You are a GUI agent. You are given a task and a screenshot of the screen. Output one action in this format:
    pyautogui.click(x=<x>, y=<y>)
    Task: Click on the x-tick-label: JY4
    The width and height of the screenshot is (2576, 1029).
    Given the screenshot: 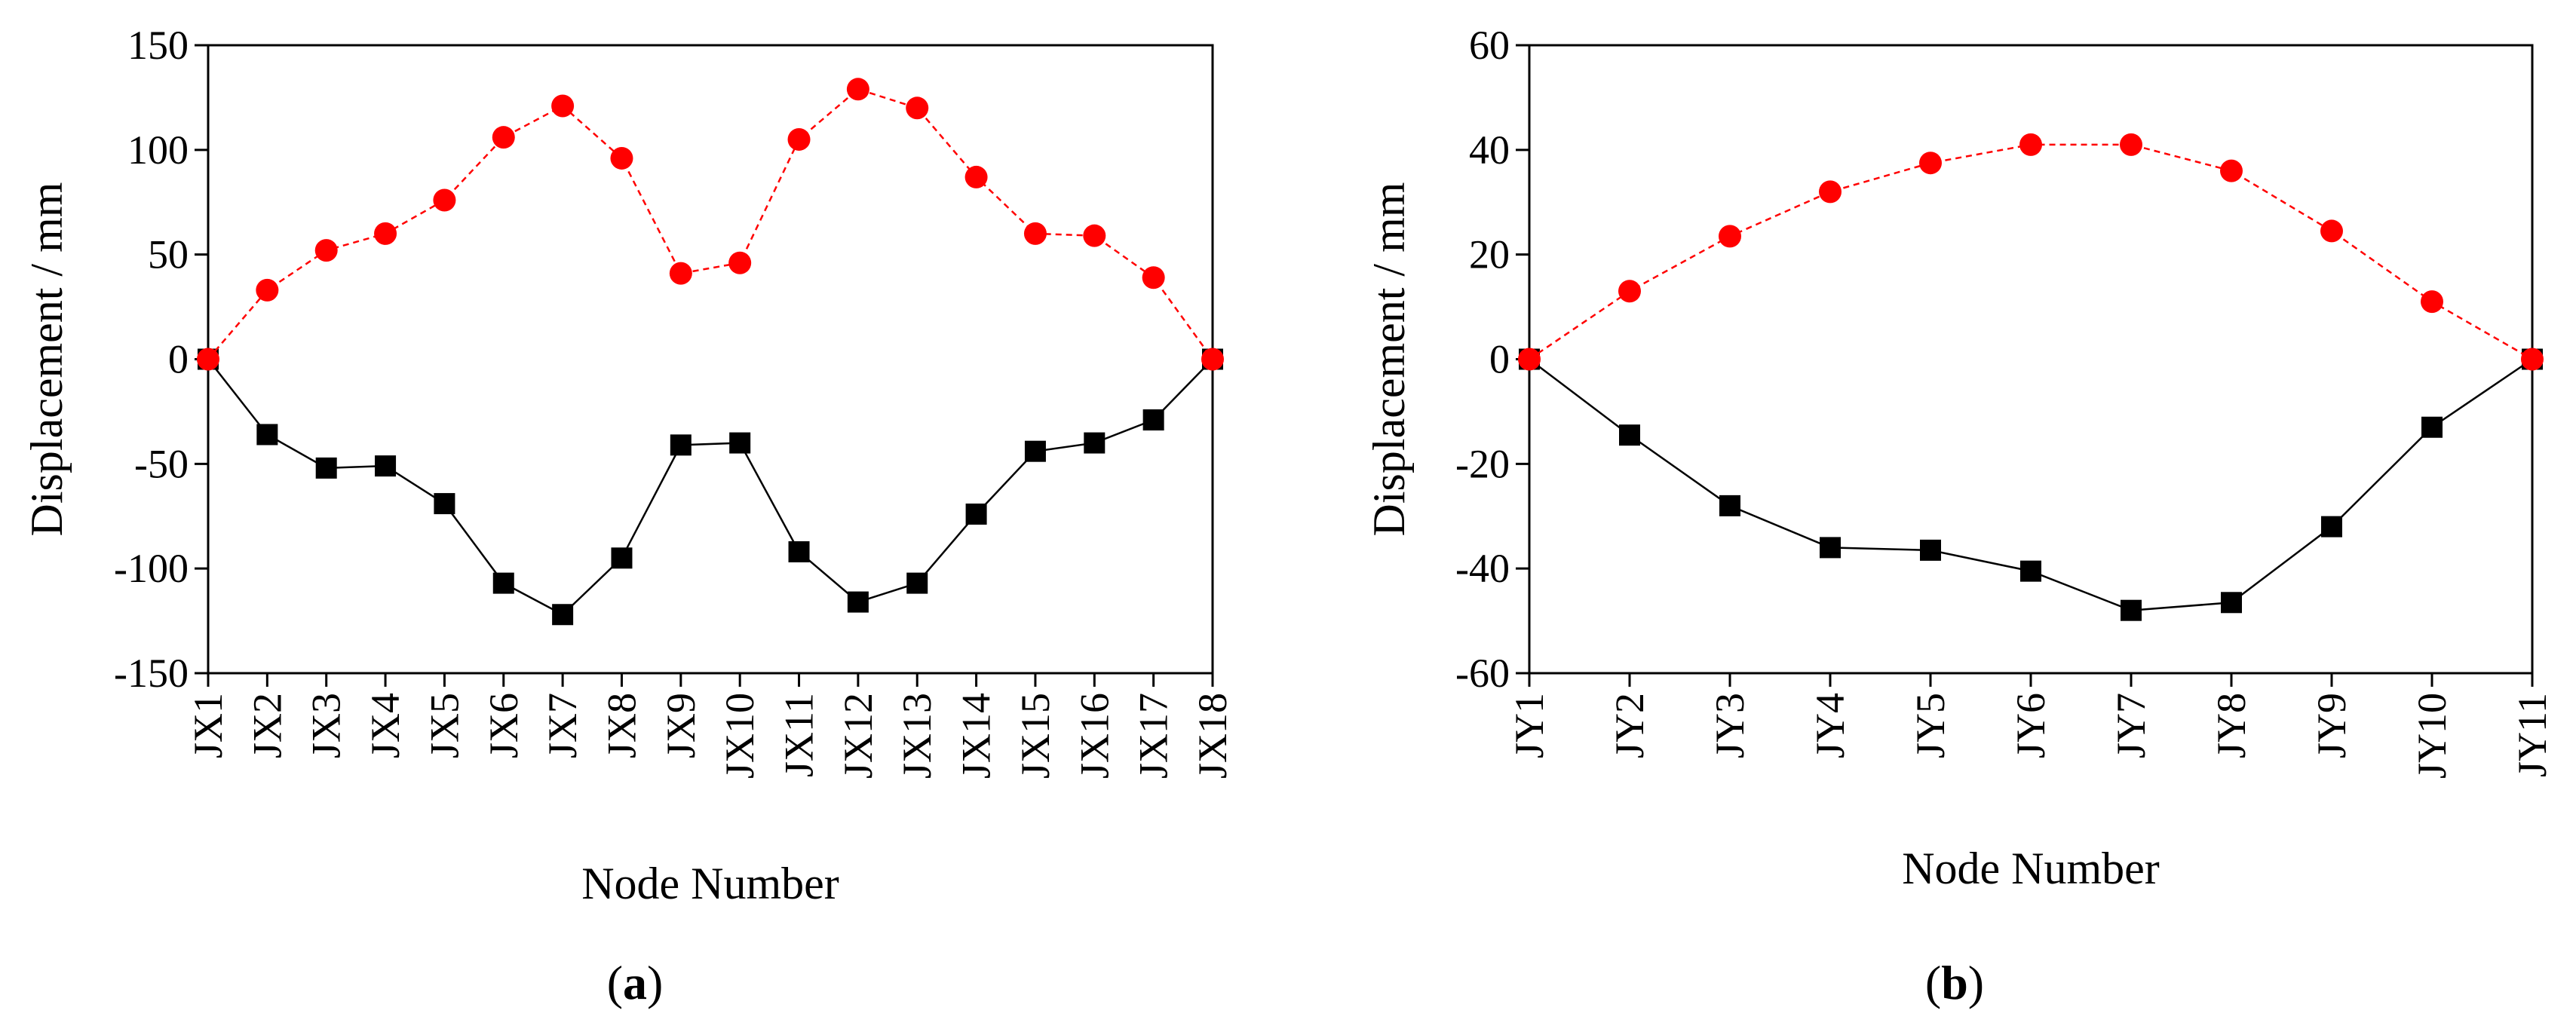 What is the action you would take?
    pyautogui.click(x=1830, y=725)
    